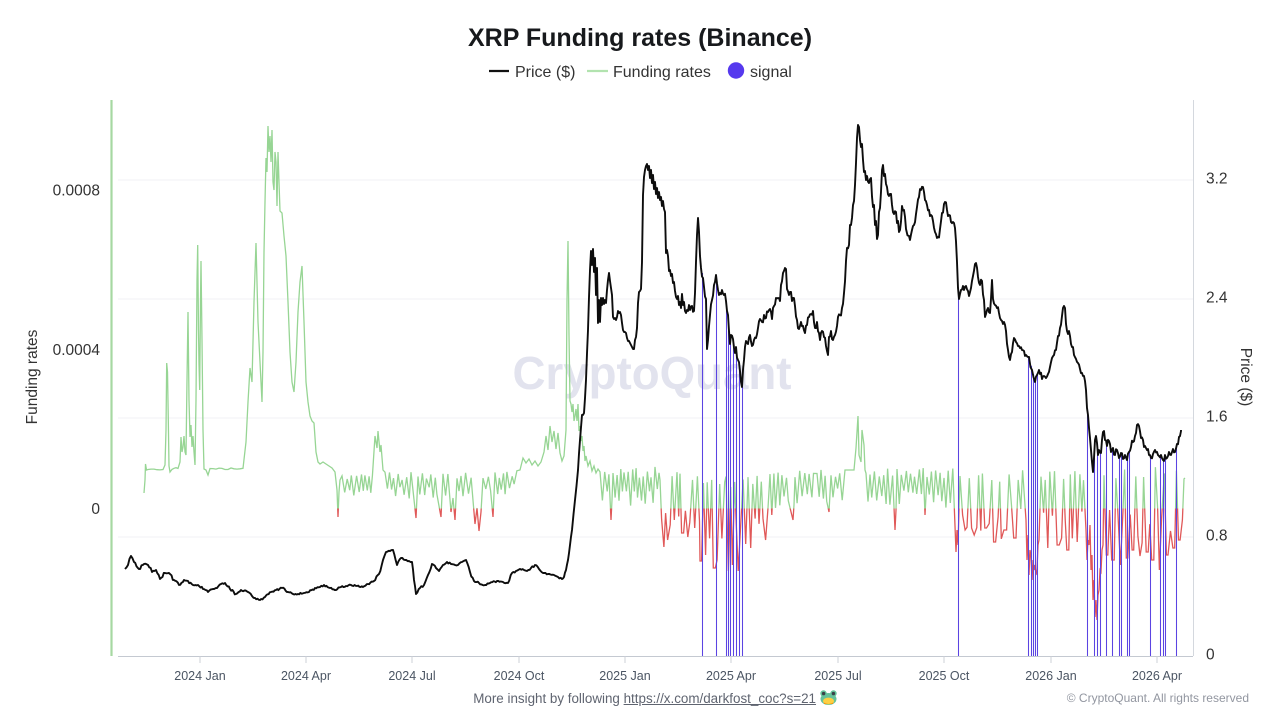 The image size is (1280, 720). What do you see at coordinates (76, 191) in the screenshot?
I see `svg-text: 0.0008` at bounding box center [76, 191].